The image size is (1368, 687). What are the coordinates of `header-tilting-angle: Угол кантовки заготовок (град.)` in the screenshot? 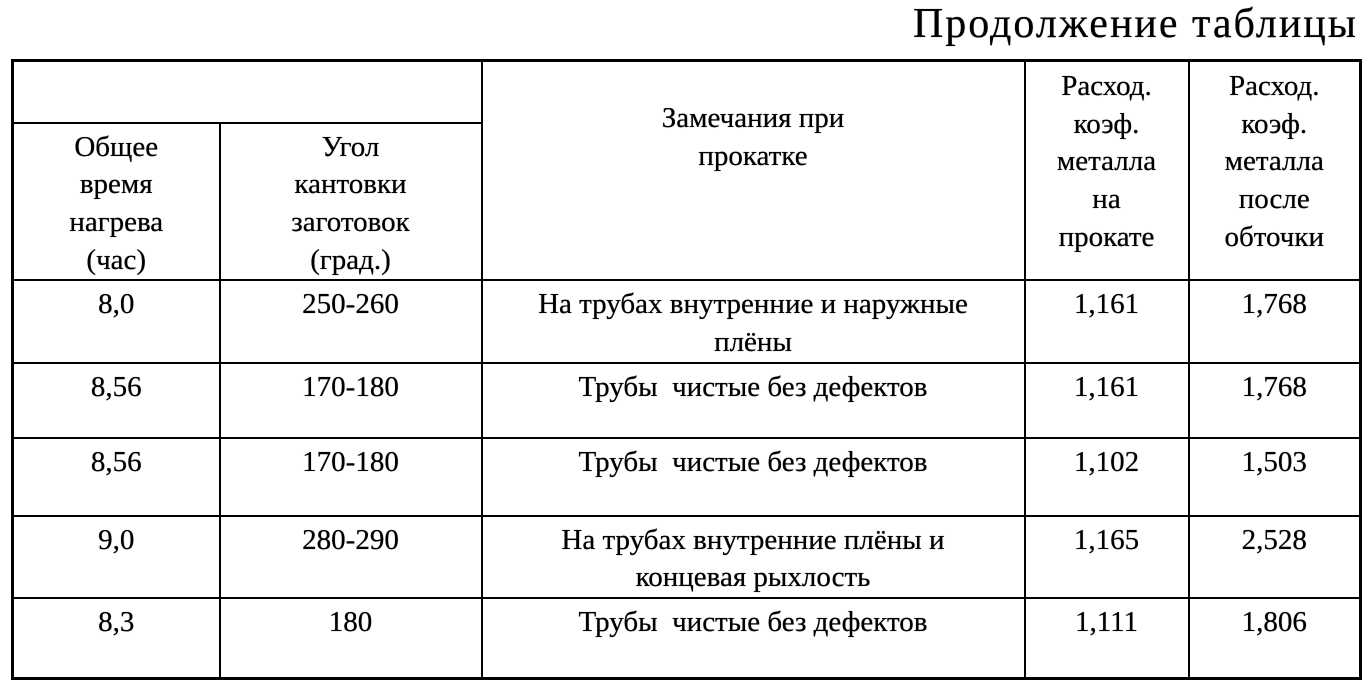 It's located at (350, 201).